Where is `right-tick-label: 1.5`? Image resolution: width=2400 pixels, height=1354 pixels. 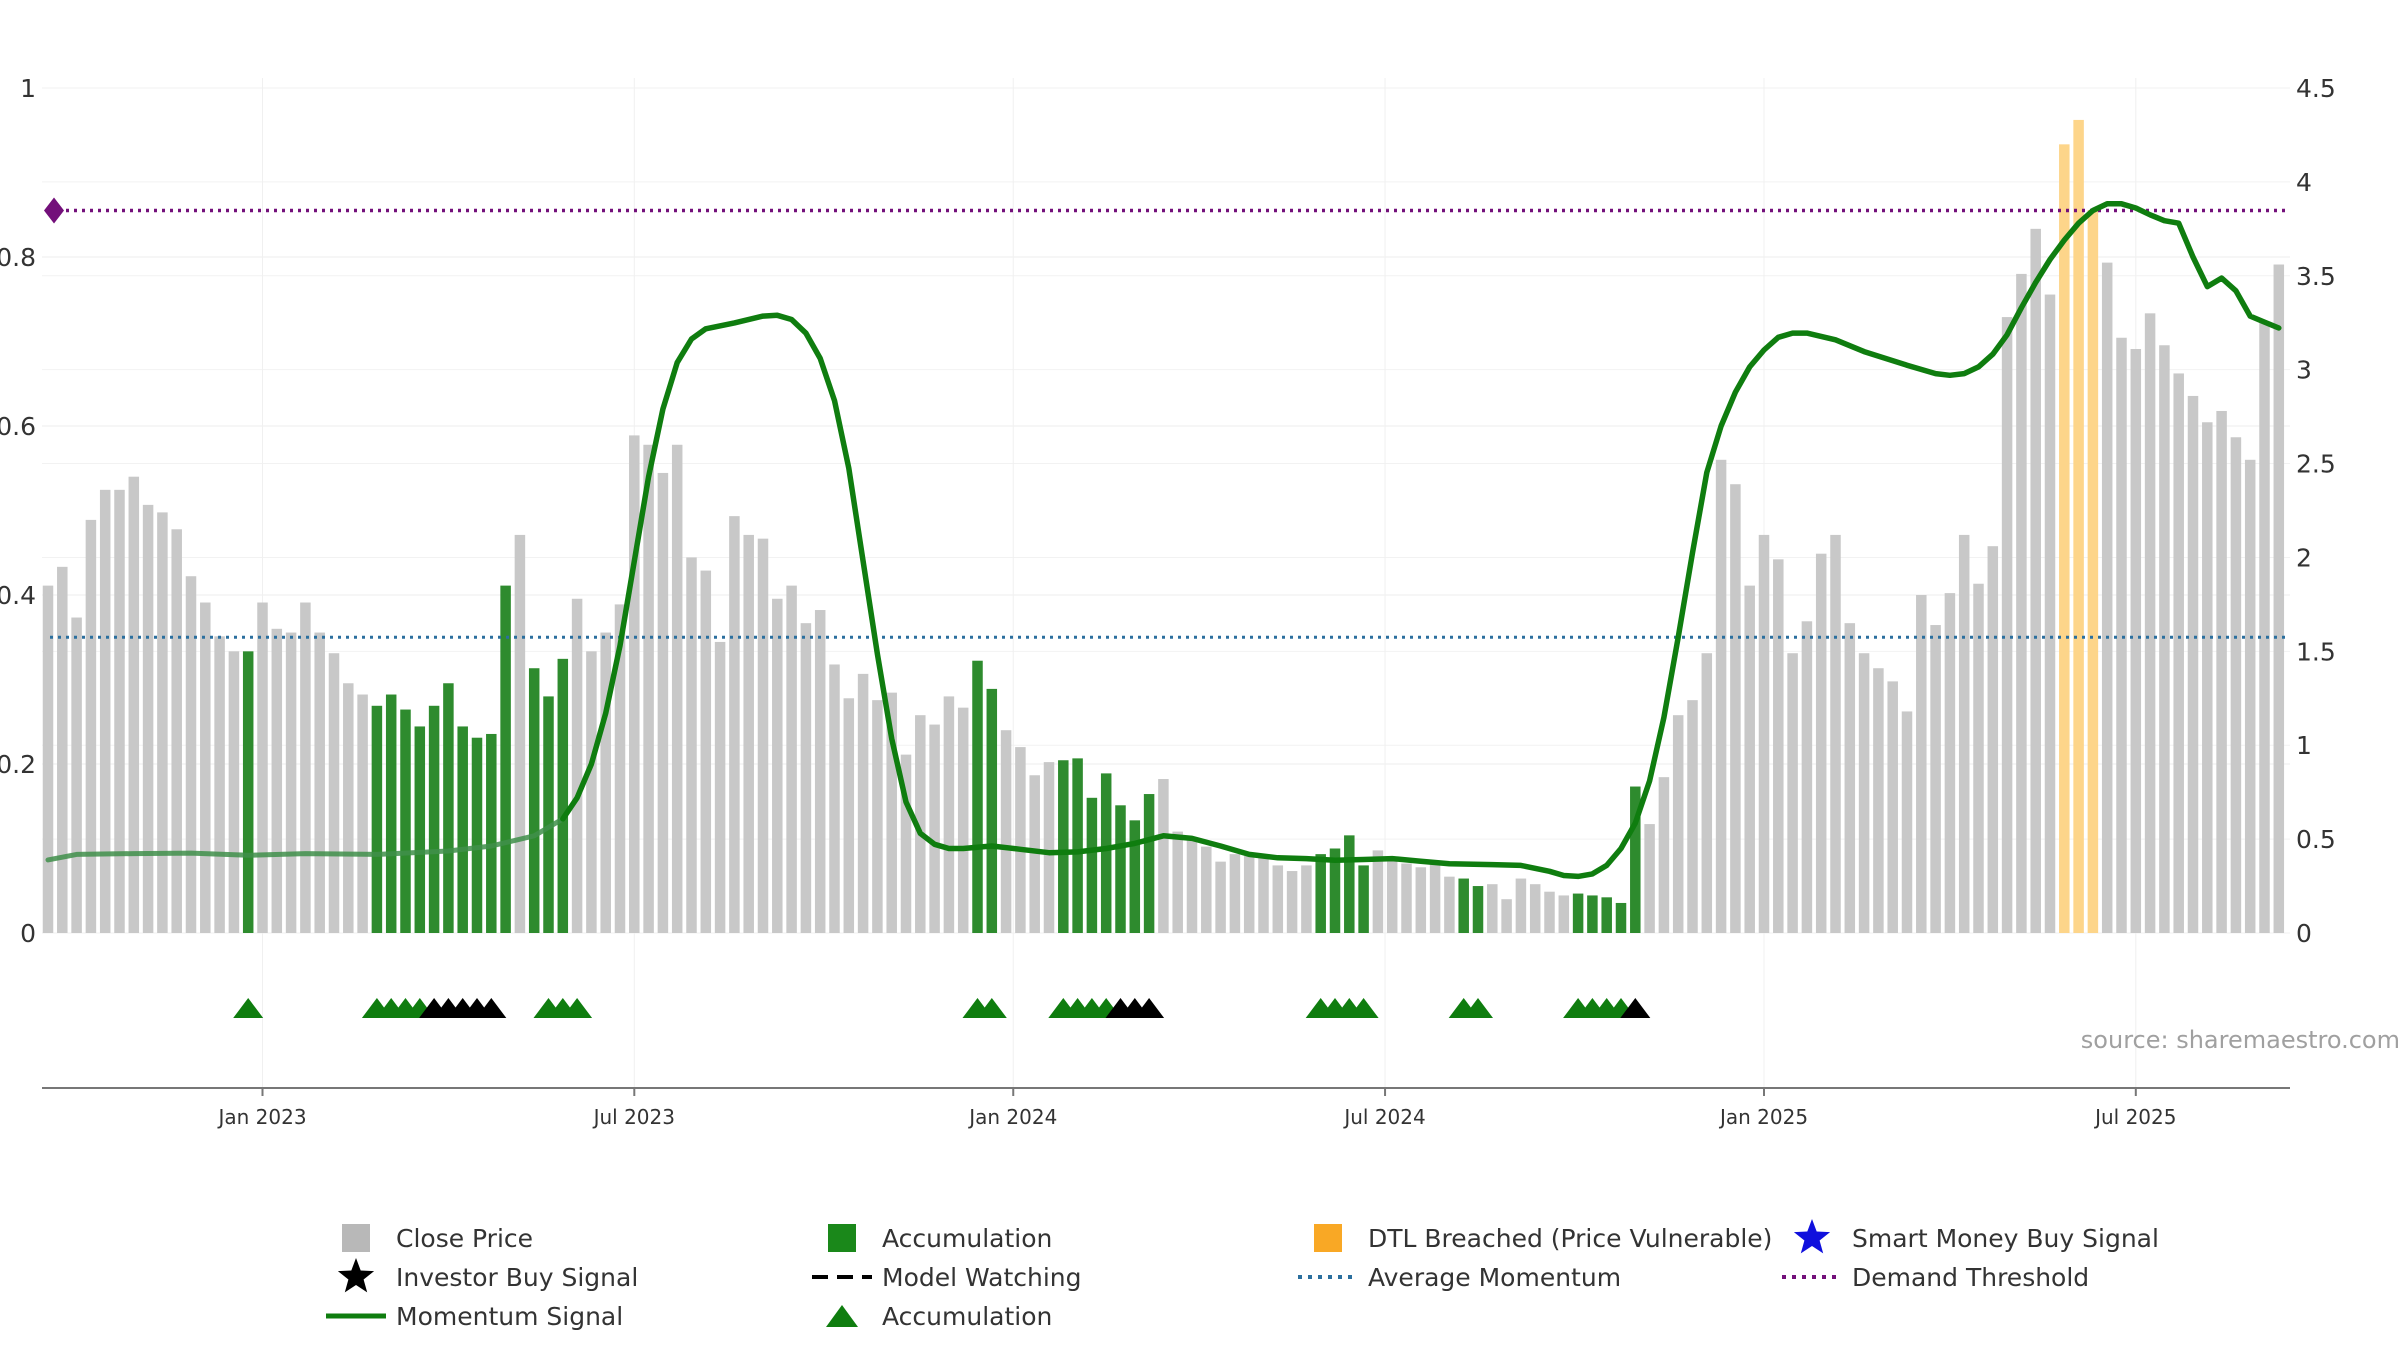
right-tick-label: 1.5 is located at coordinates (2316, 651).